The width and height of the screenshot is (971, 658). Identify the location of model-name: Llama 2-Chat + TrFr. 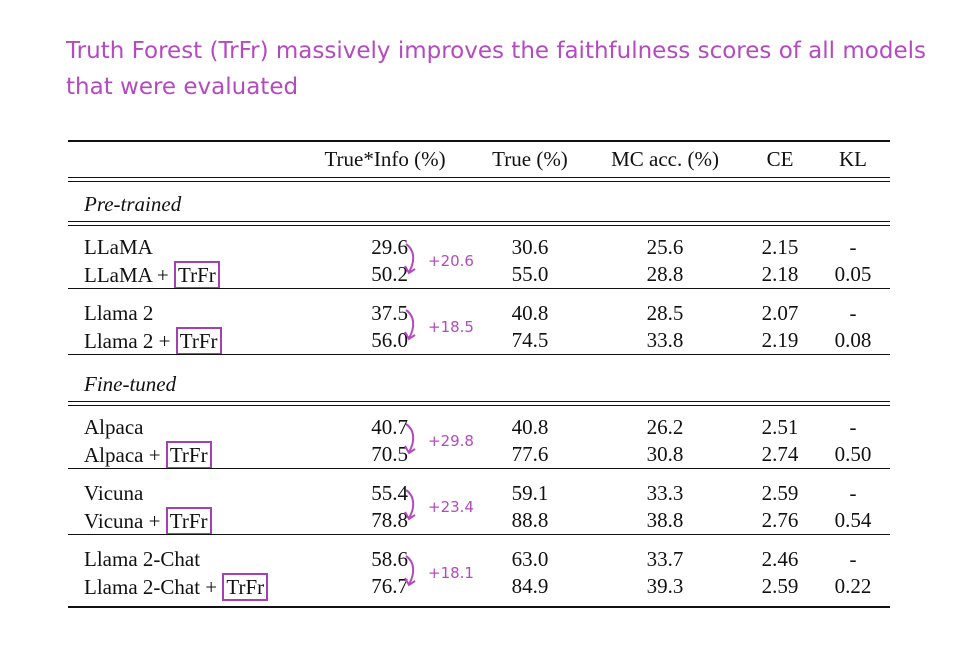
(176, 586).